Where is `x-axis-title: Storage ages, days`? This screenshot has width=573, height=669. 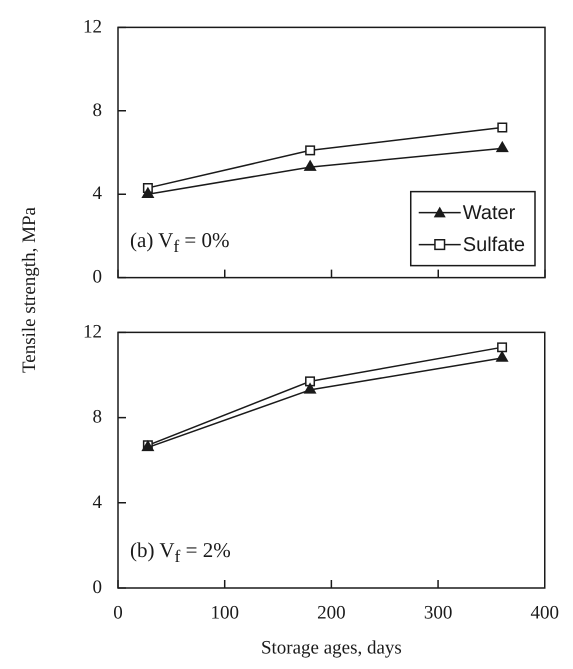 x-axis-title: Storage ages, days is located at coordinates (331, 648).